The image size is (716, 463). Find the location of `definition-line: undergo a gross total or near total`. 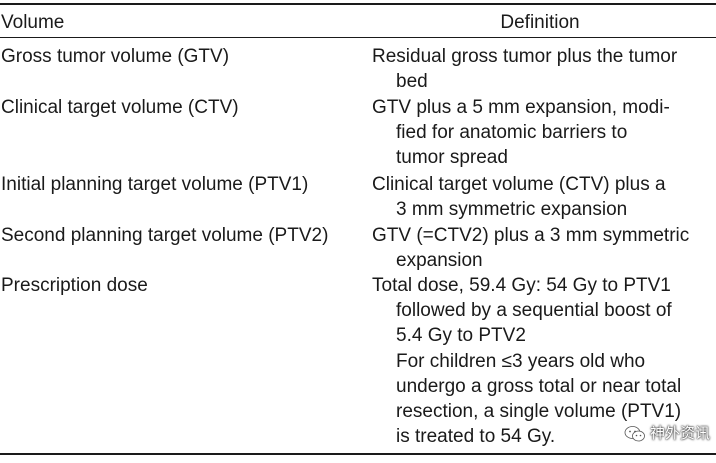

definition-line: undergo a gross total or near total is located at coordinates (539, 386).